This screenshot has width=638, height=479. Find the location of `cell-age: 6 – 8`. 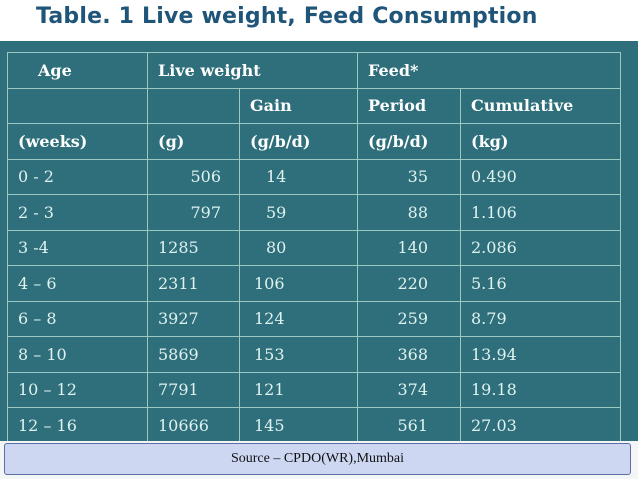

cell-age: 6 – 8 is located at coordinates (77, 318).